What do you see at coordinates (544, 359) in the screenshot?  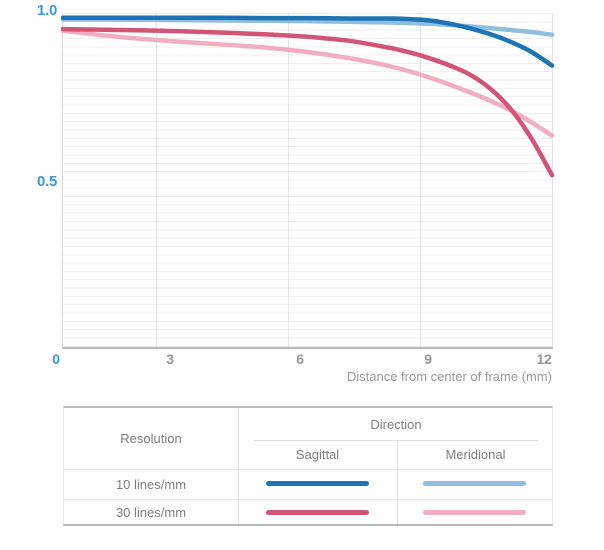 I see `x-tick-12: 12` at bounding box center [544, 359].